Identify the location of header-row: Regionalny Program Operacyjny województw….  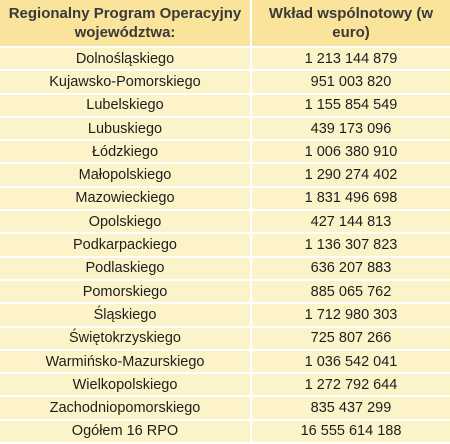
(225, 24).